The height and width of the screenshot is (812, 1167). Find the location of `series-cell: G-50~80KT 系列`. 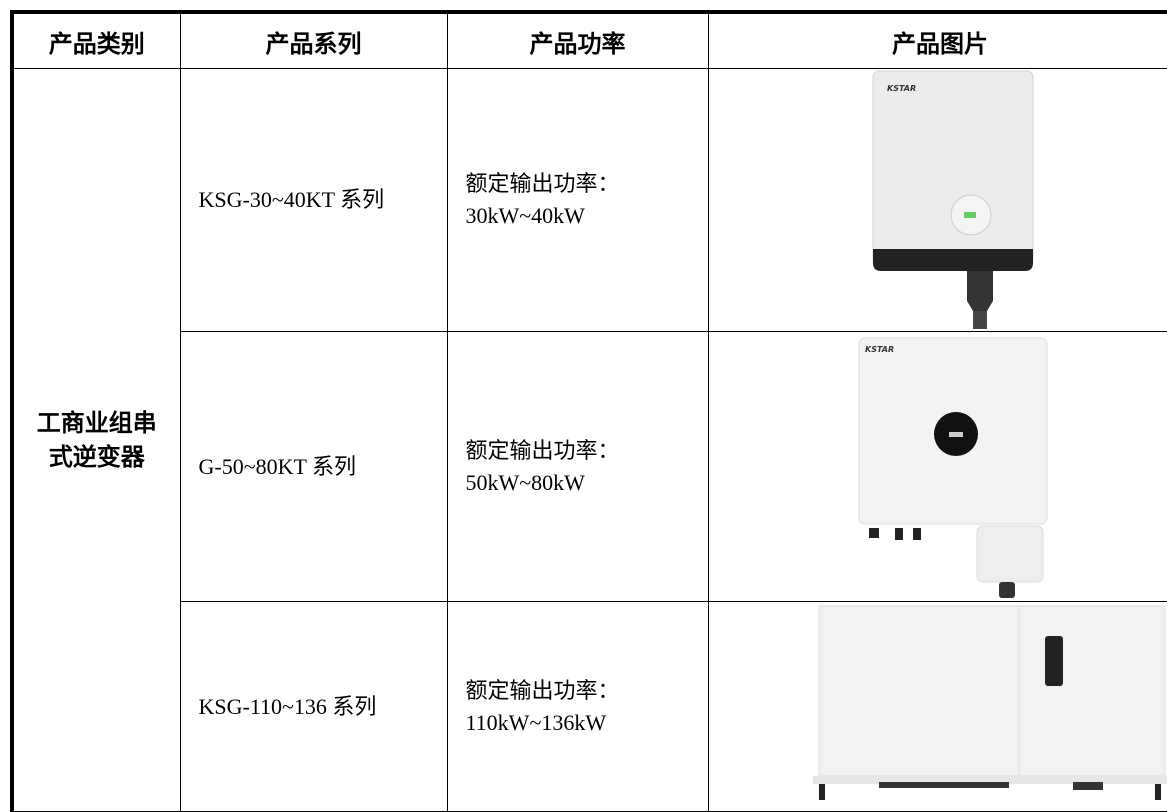

series-cell: G-50~80KT 系列 is located at coordinates (313, 467).